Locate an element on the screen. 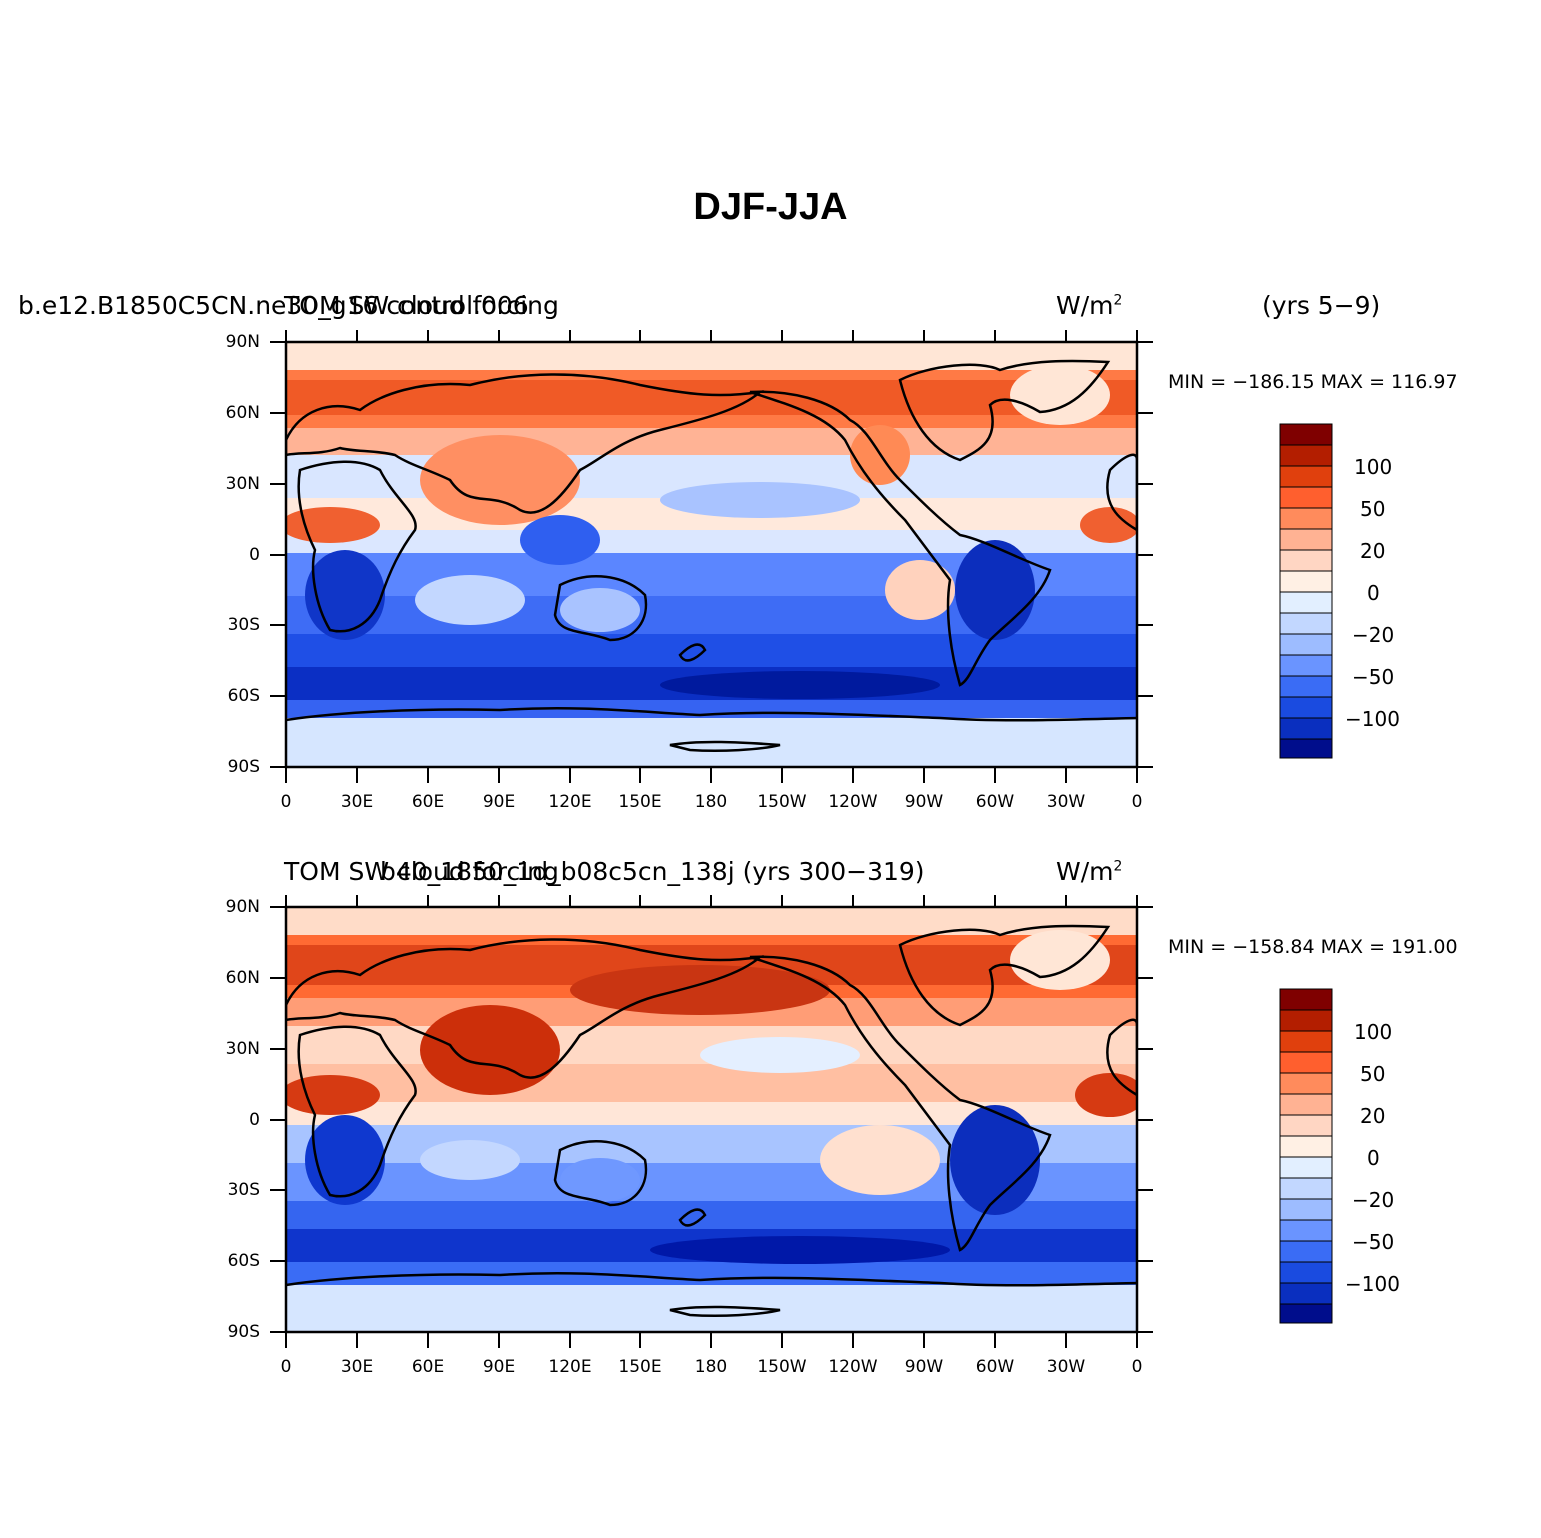 This screenshot has width=1541, height=1538. bottom-lon-label-30e: 30E is located at coordinates (357, 1367).